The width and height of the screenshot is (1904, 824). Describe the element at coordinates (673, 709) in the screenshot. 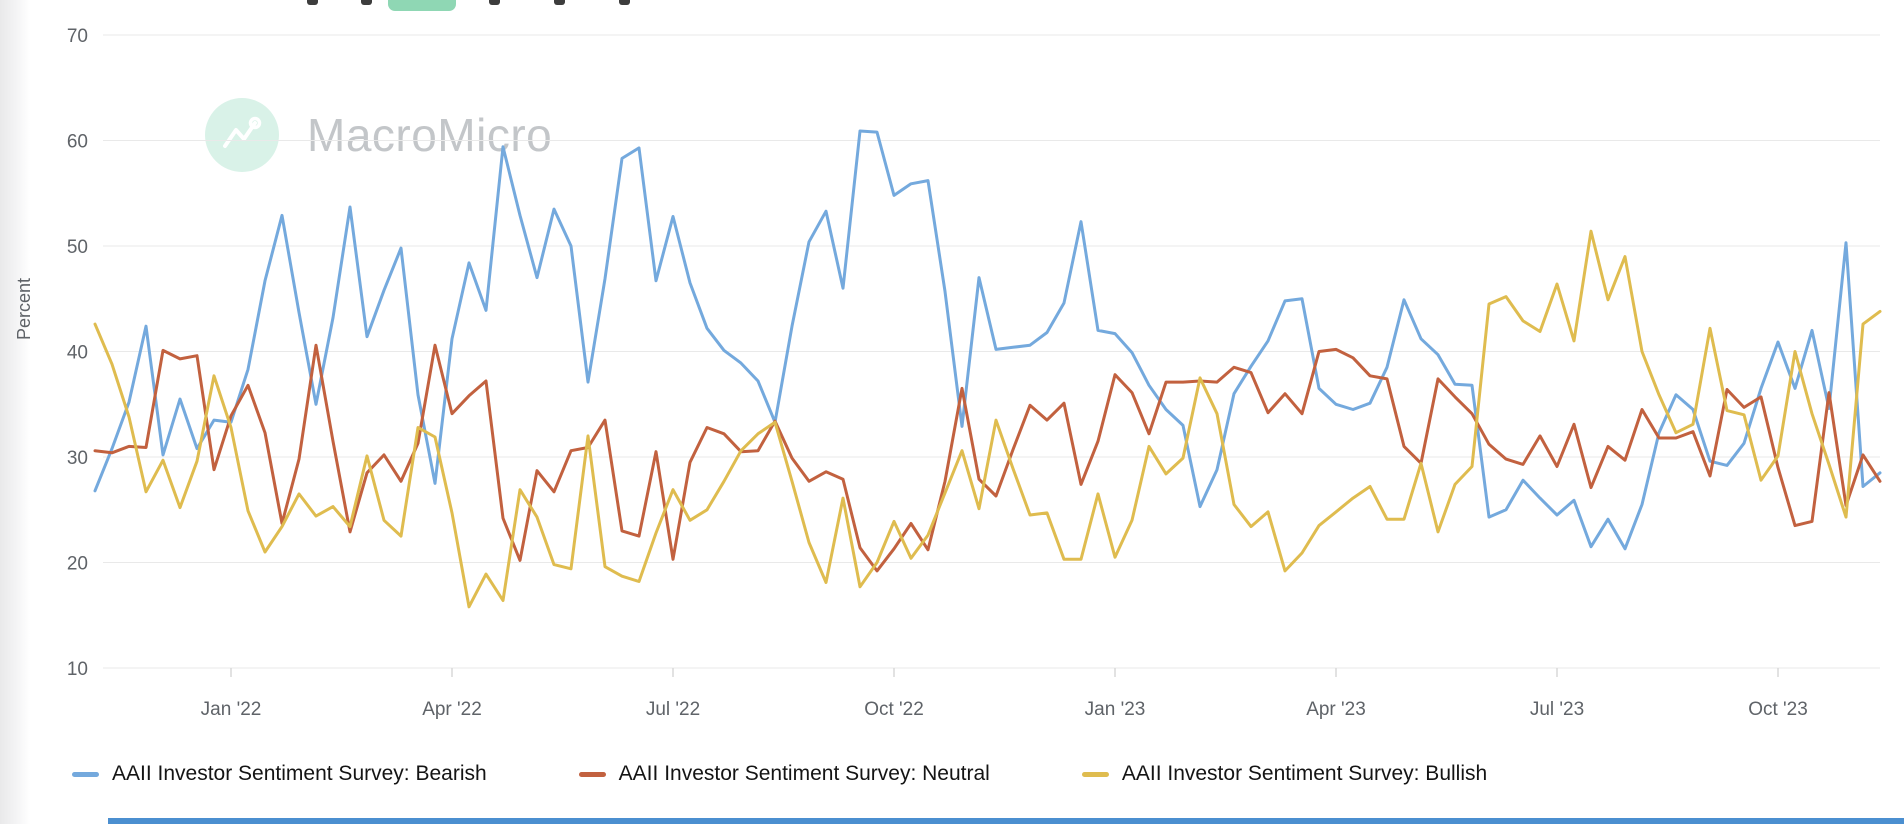

I see `x-tick-label: Jul '22` at that location.